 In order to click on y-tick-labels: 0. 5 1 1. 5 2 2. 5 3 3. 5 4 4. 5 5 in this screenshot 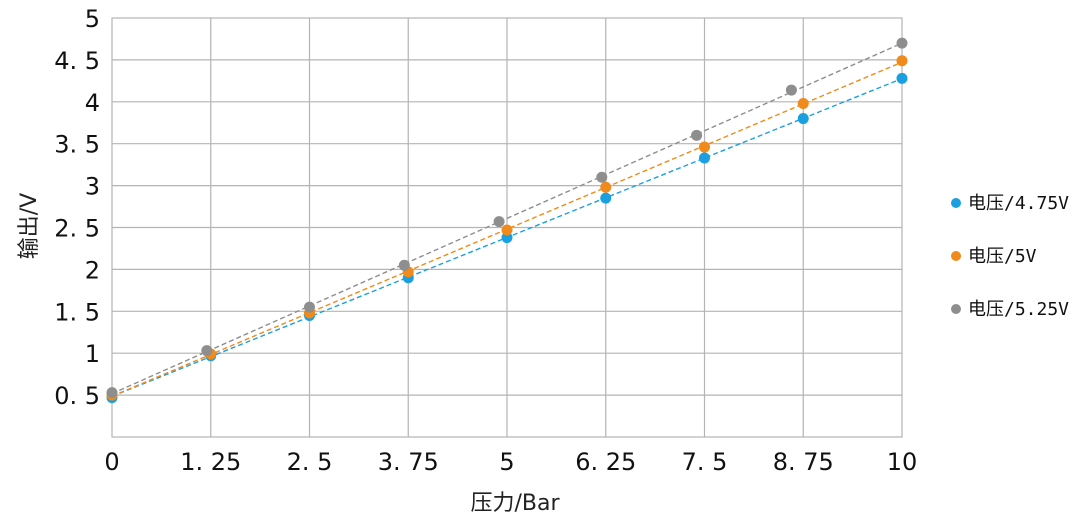, I will do `click(77, 207)`.